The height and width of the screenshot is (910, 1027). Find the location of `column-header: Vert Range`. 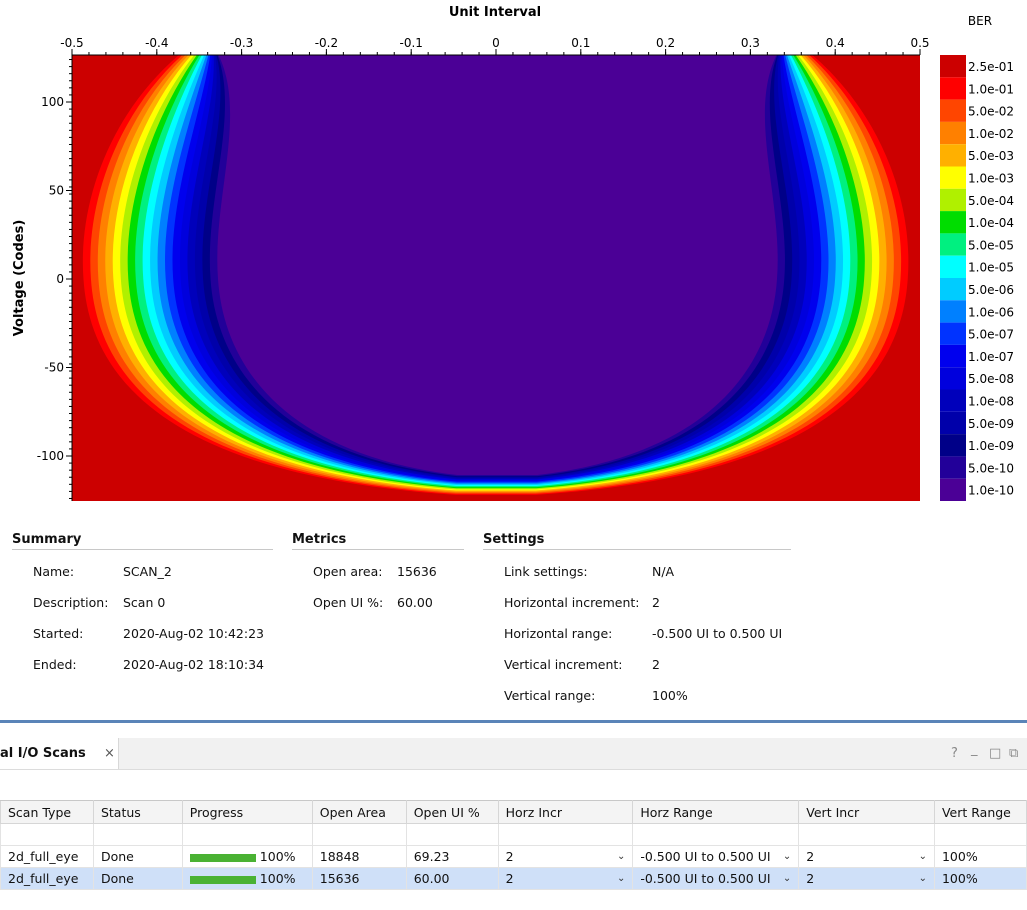

column-header: Vert Range is located at coordinates (980, 812).